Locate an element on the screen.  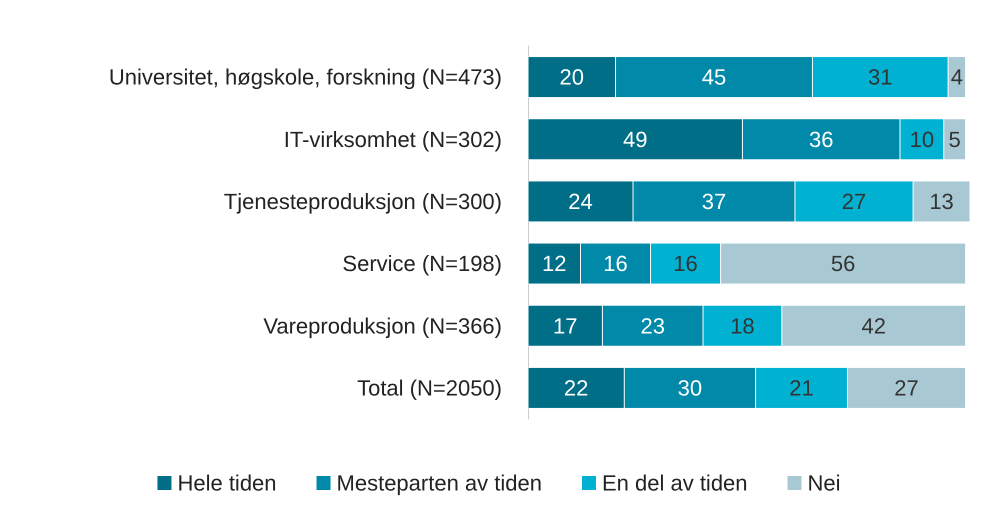
data-label: 56 is located at coordinates (843, 263).